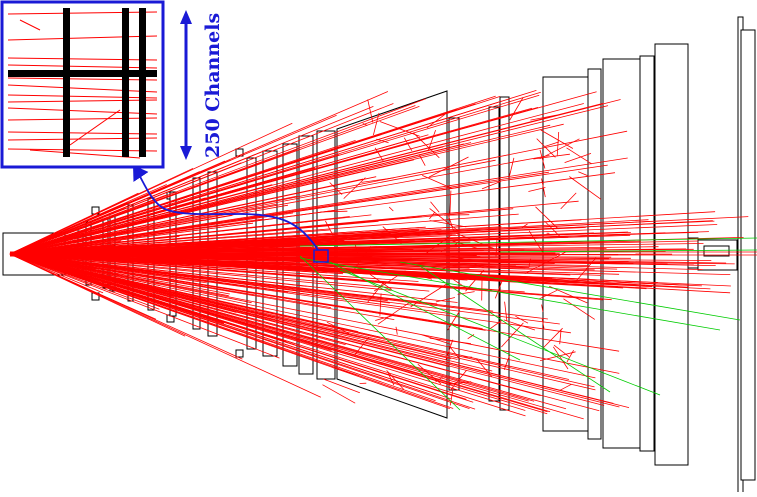 This screenshot has height=497, width=757. Describe the element at coordinates (213, 85) in the screenshot. I see `channel-count-label: 250 Channels` at that location.